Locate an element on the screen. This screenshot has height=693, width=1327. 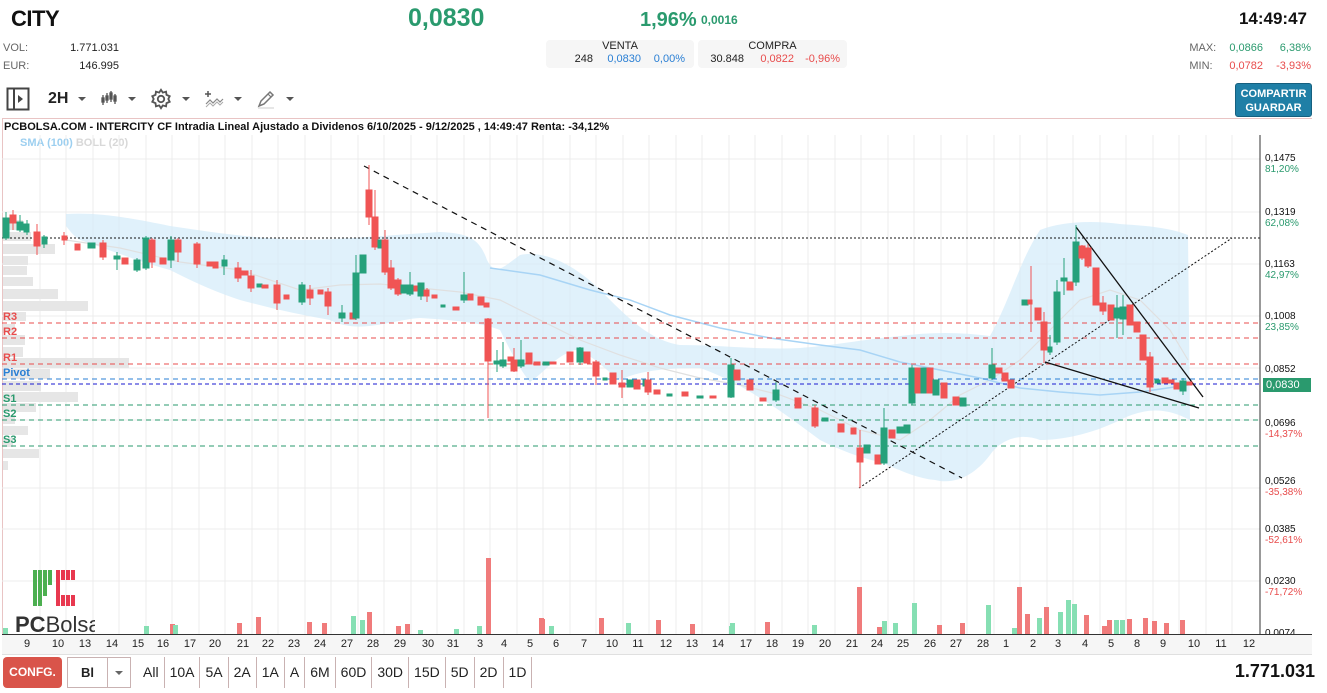
trendline-wedge-top is located at coordinates (1139, 312).